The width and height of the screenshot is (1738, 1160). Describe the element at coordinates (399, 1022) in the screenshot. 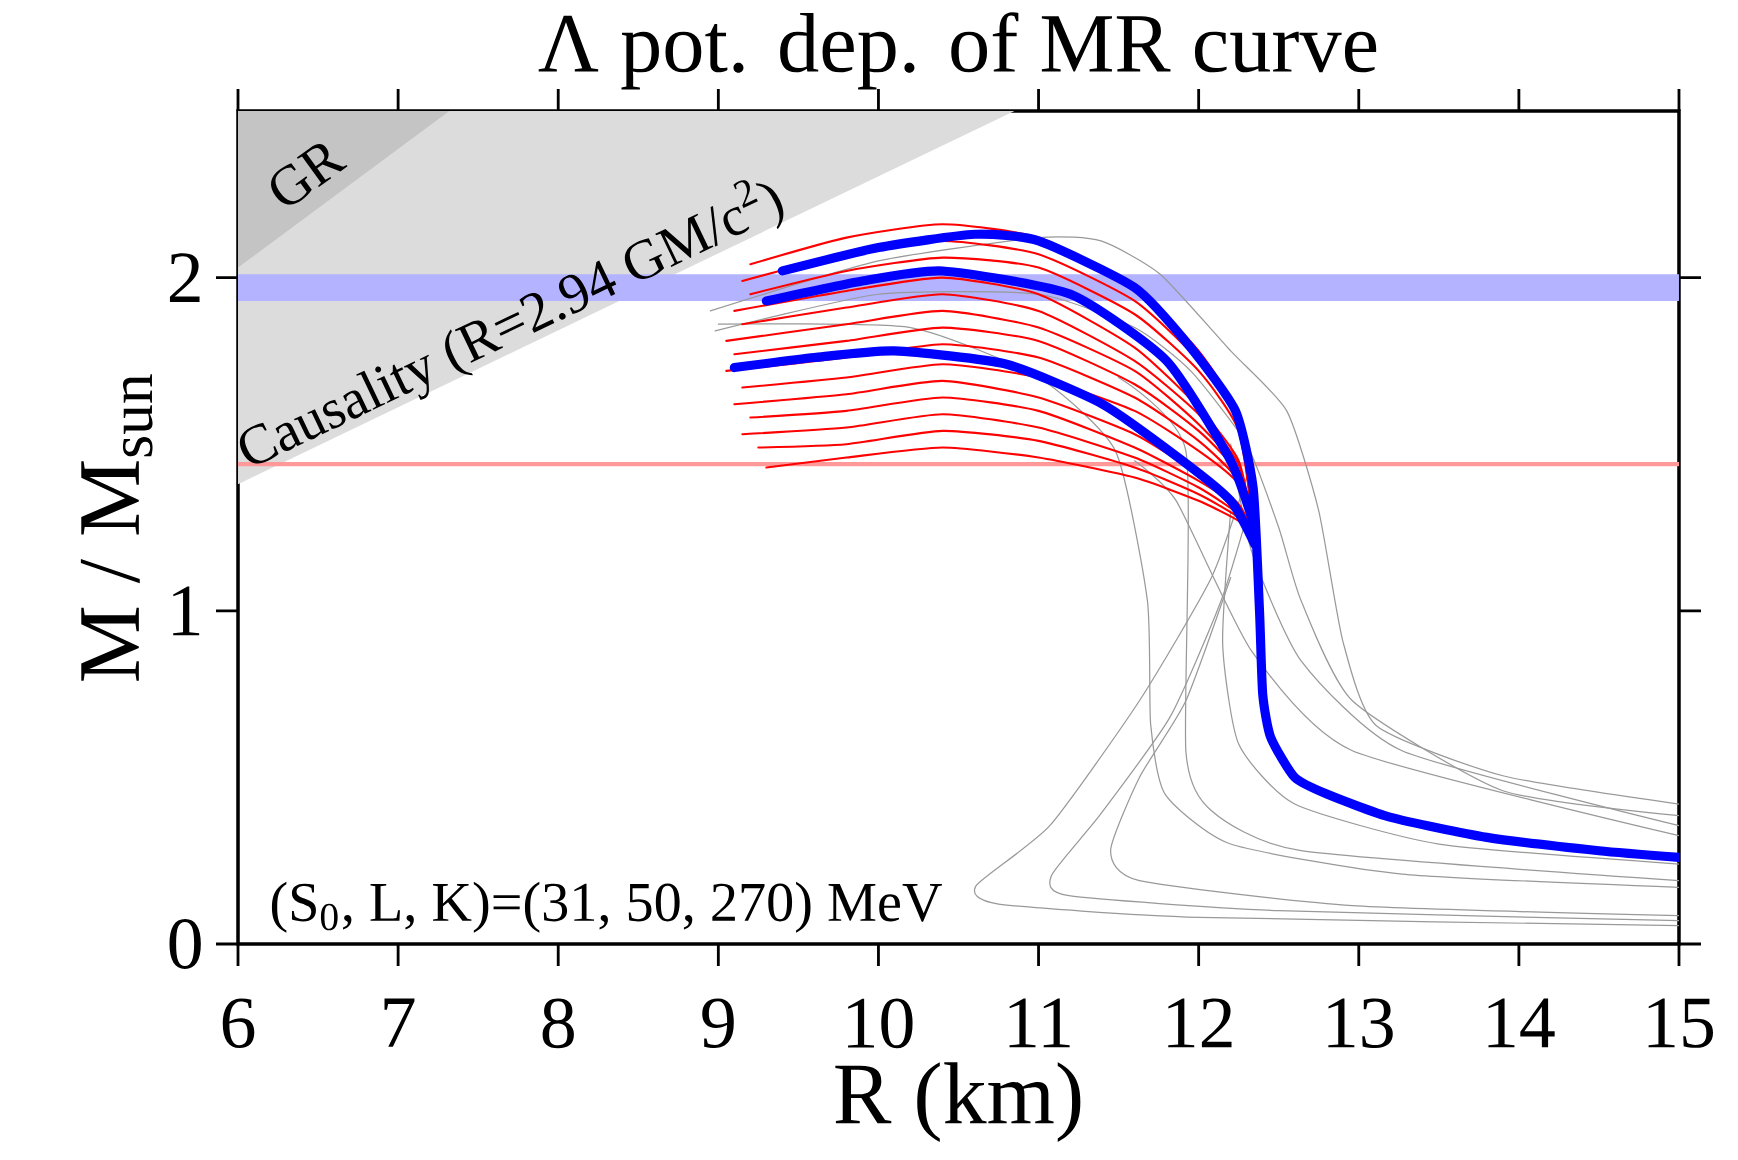

I see `x-tick-label: 7` at that location.